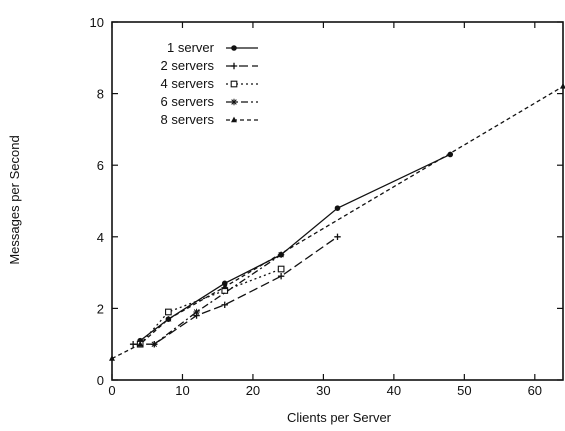 The height and width of the screenshot is (431, 565). I want to click on y-tick-label: 6, so click(100, 165).